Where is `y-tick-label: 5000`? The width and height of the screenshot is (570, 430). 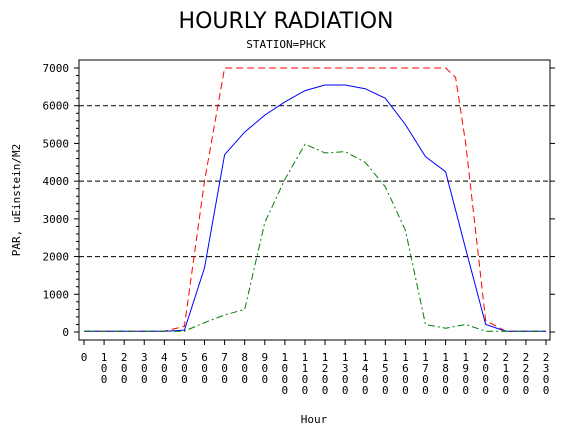 y-tick-label: 5000 is located at coordinates (56, 143).